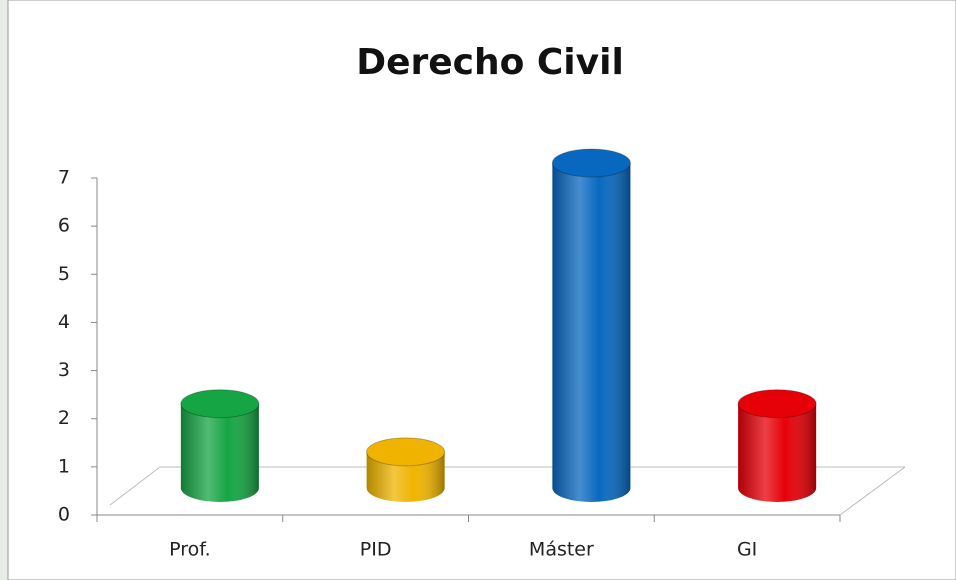  Describe the element at coordinates (64, 466) in the screenshot. I see `y-tick-label: 1` at that location.